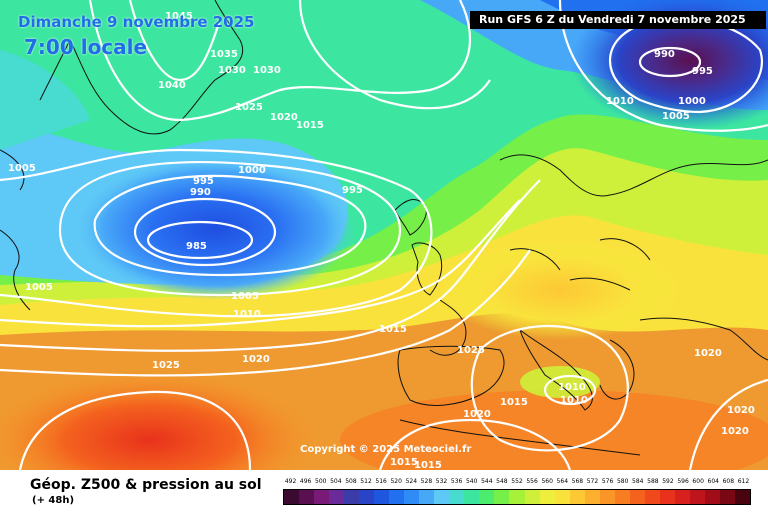 The width and height of the screenshot is (768, 512). What do you see at coordinates (560, 290) in the screenshot?
I see `europe-ridge-field` at bounding box center [560, 290].